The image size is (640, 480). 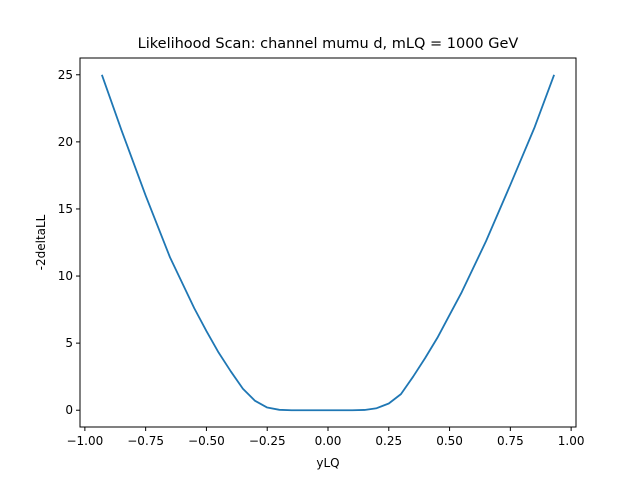 What do you see at coordinates (84, 441) in the screenshot?
I see `x-tick-label: −1.00` at bounding box center [84, 441].